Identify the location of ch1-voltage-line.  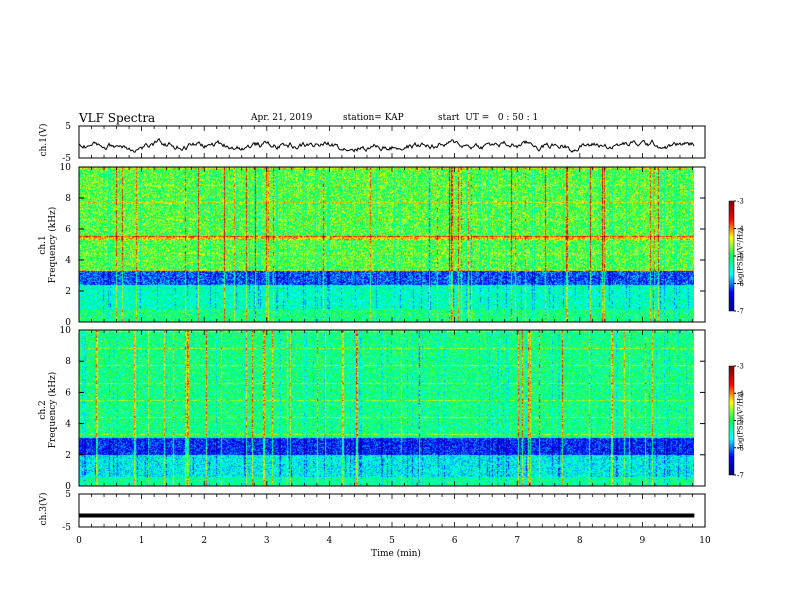
(386, 145).